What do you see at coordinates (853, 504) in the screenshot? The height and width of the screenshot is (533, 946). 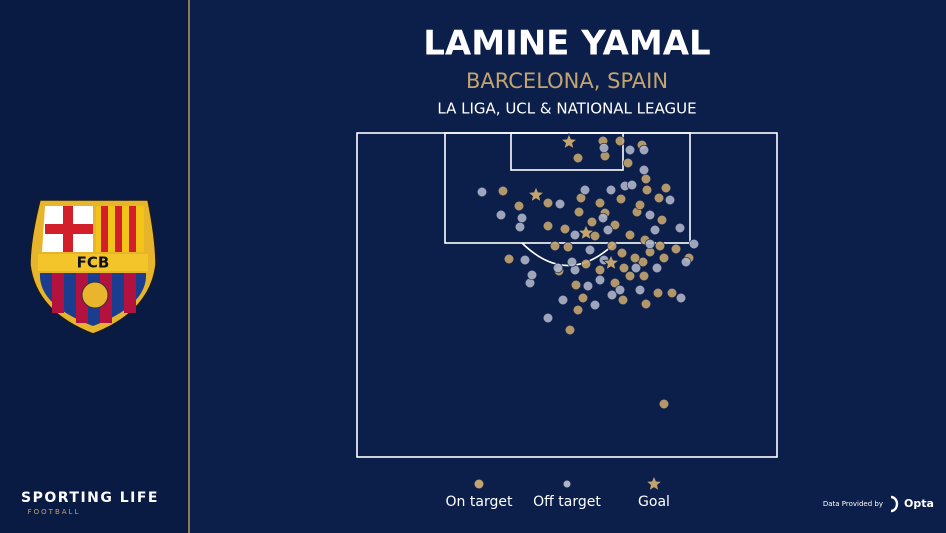 I see `credit: Data Provided by` at bounding box center [853, 504].